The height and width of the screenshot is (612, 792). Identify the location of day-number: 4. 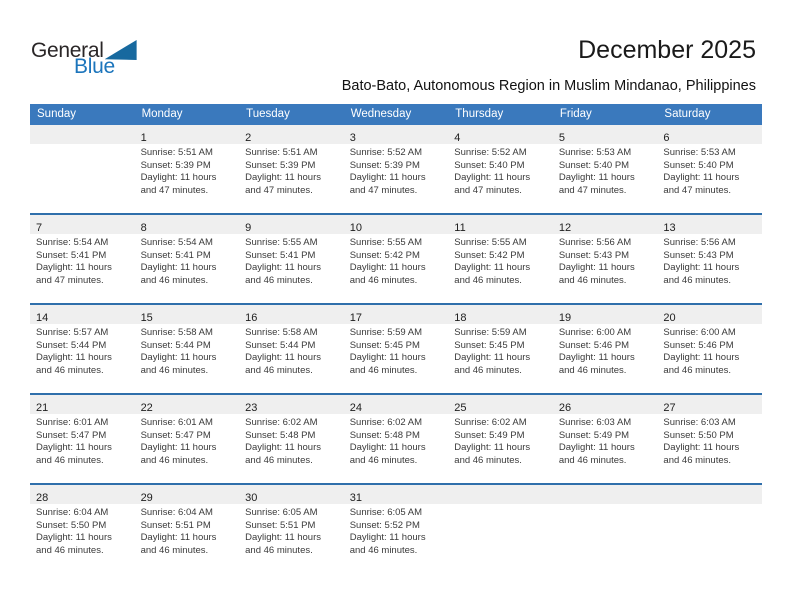
(457, 138).